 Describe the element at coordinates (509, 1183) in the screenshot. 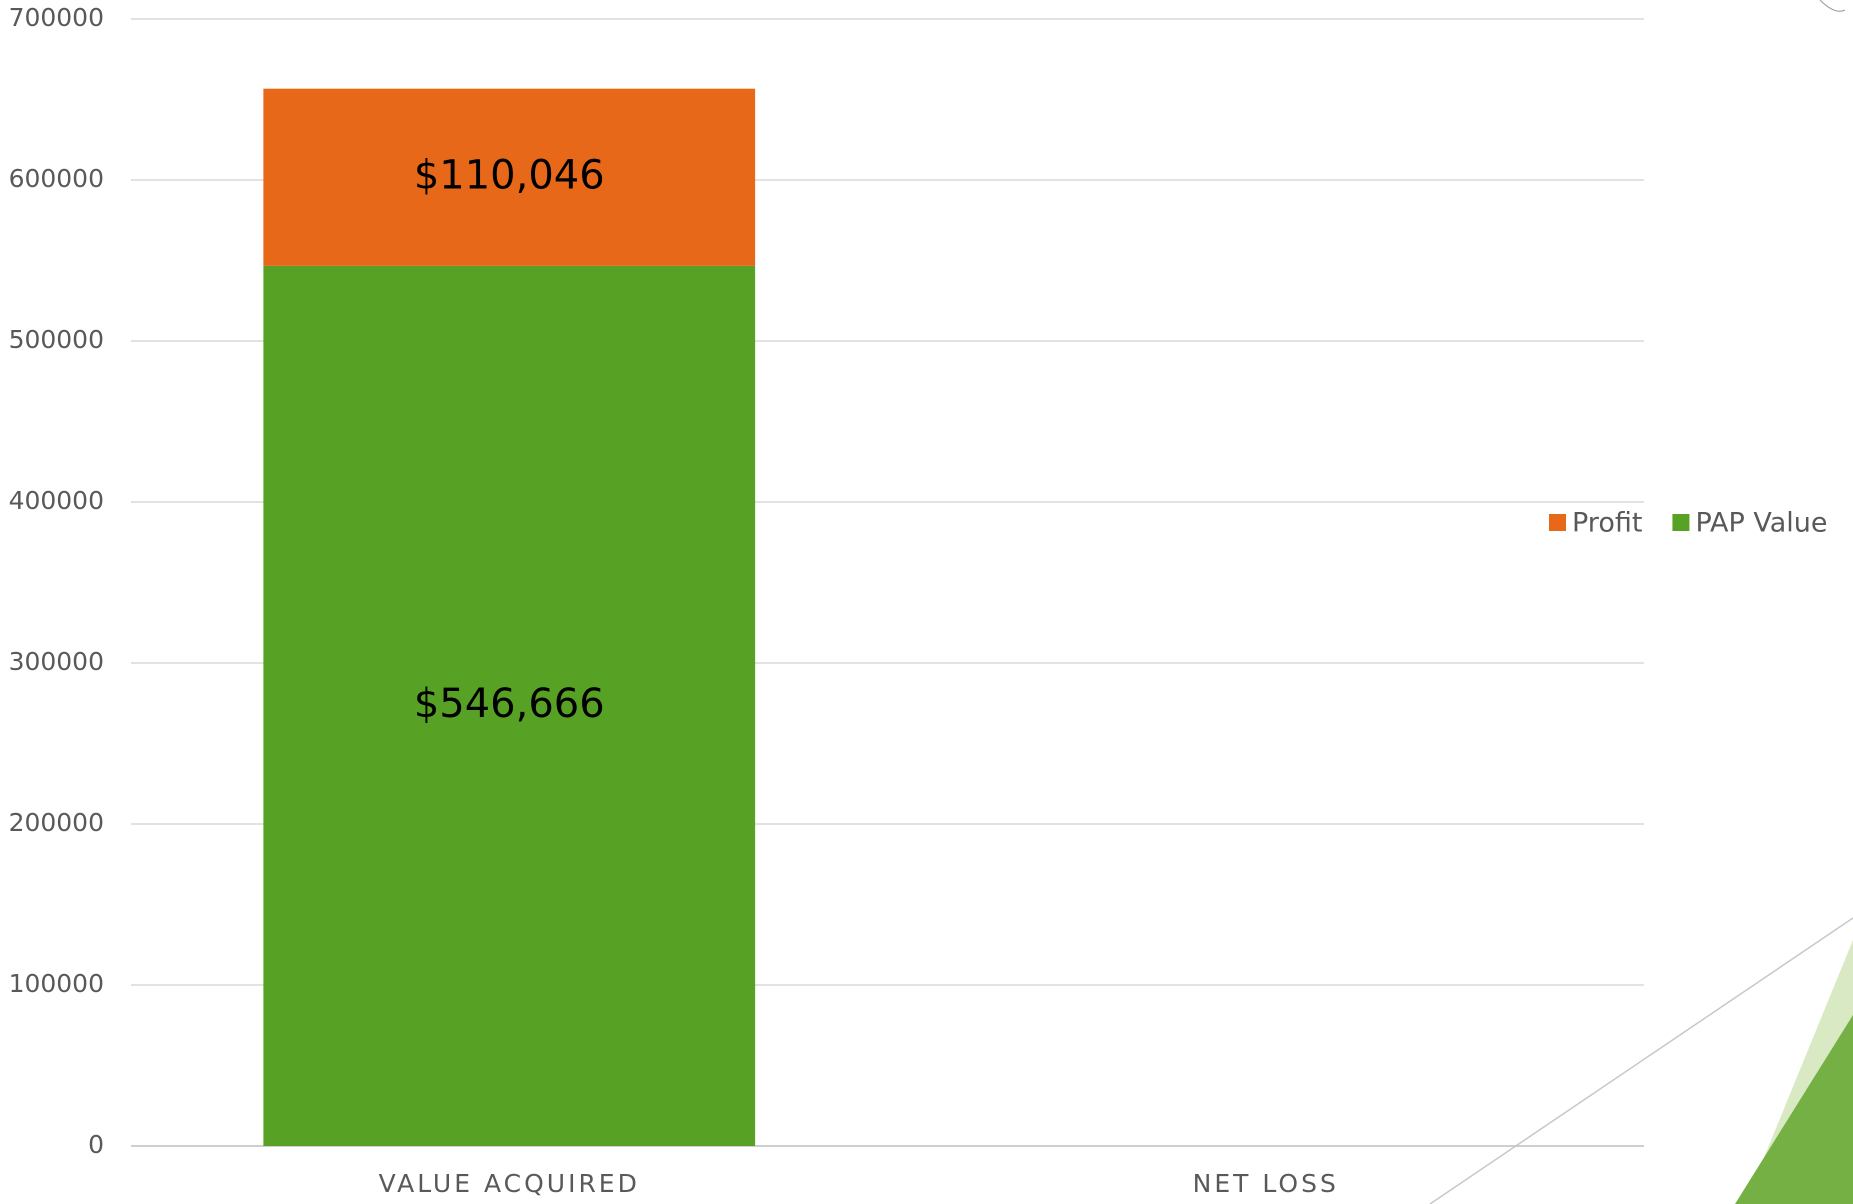

I see `x-tick-label: VALUE ACQUIRED` at that location.